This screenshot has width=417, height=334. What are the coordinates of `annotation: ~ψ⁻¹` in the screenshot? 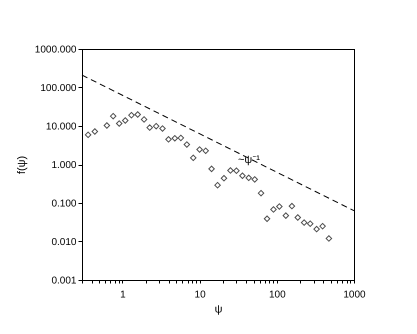 It's located at (249, 160).